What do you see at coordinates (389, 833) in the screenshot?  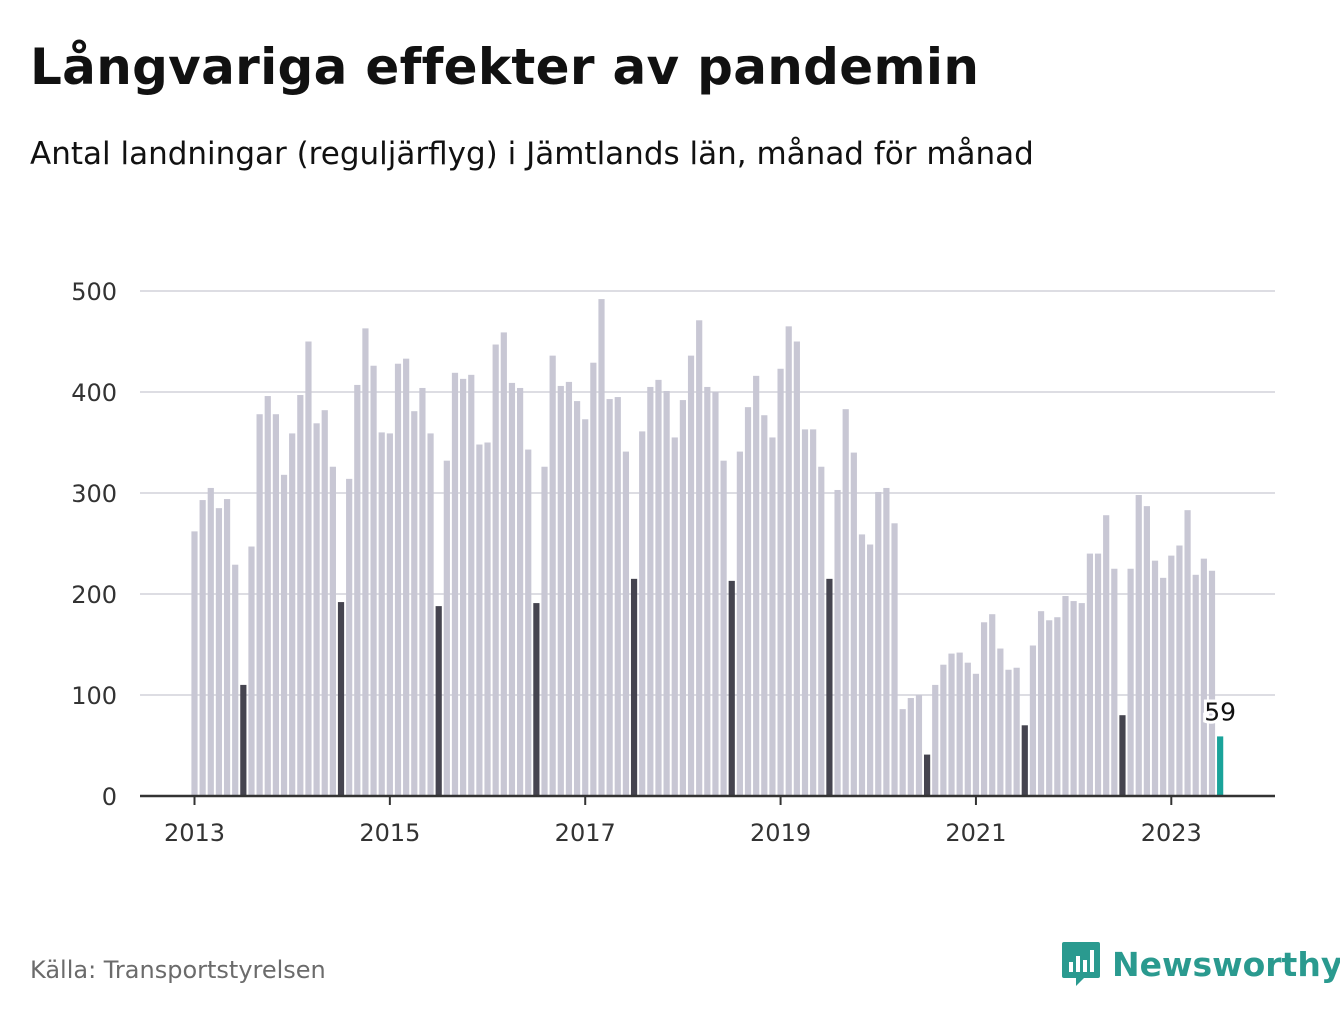 I see `x-tick-label: 2015` at bounding box center [389, 833].